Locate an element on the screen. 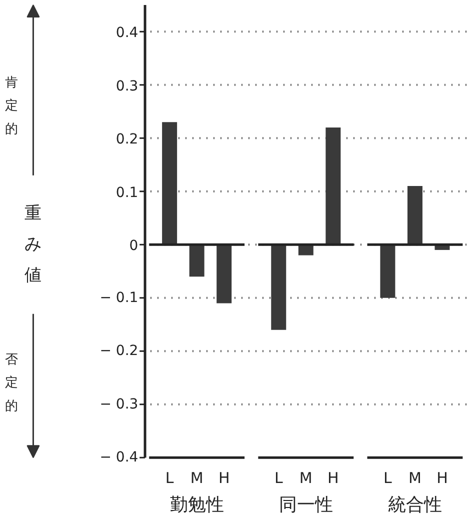  y-tick-label: 0.1 is located at coordinates (127, 192).